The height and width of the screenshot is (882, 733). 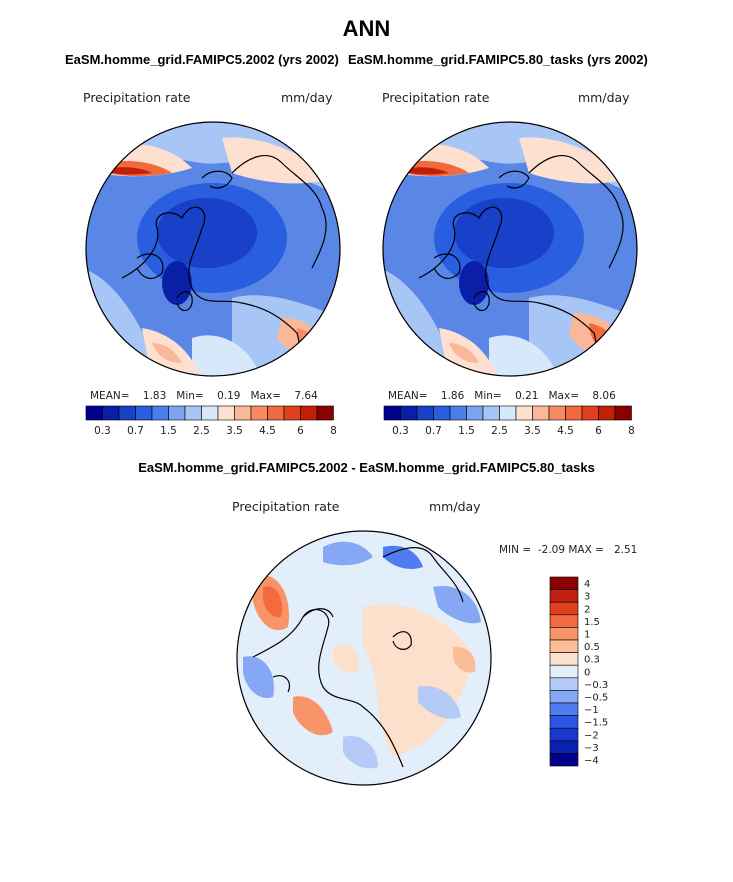 What do you see at coordinates (436, 97) in the screenshot?
I see `panel2-variable-label: Precipitation rate` at bounding box center [436, 97].